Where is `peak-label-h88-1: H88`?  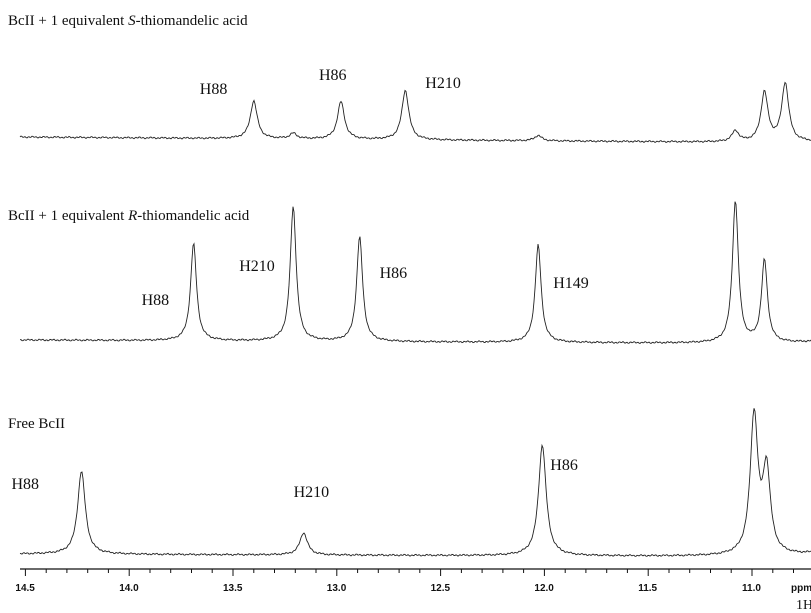 peak-label-h88-1: H88 is located at coordinates (156, 300).